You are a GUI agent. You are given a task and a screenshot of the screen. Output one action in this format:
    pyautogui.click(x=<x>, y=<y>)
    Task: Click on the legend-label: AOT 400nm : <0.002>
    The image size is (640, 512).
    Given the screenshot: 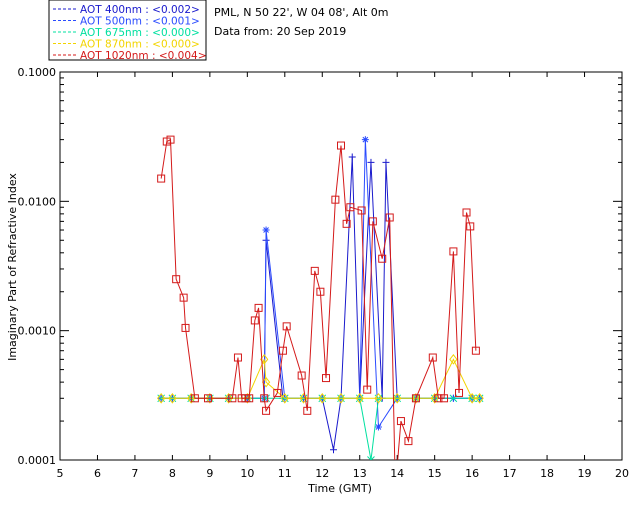 What is the action you would take?
    pyautogui.click(x=140, y=10)
    